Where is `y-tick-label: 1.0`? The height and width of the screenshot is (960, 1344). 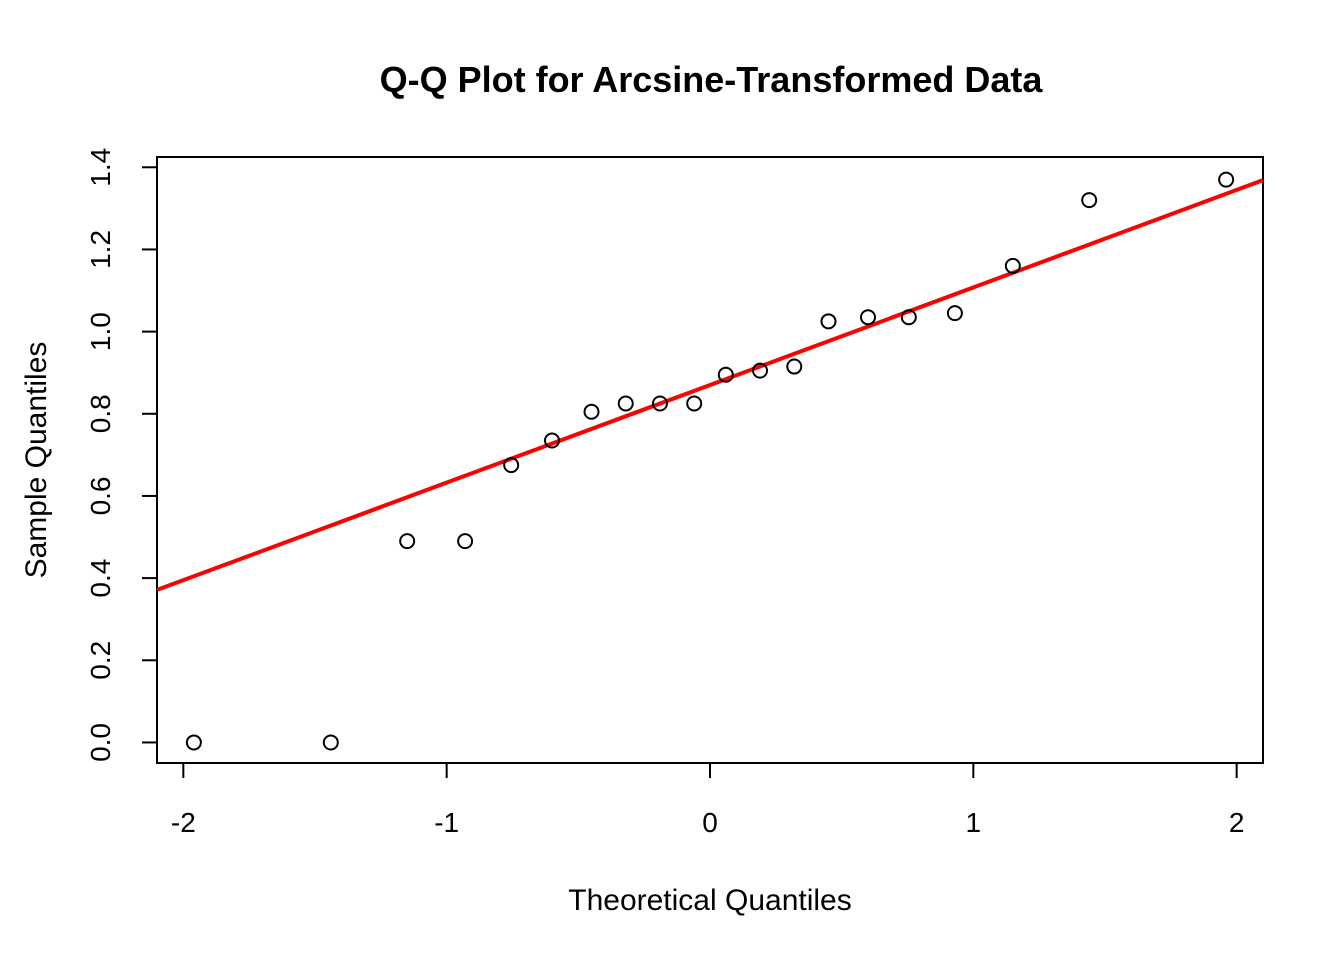
y-tick-label: 1.0 is located at coordinates (100, 331).